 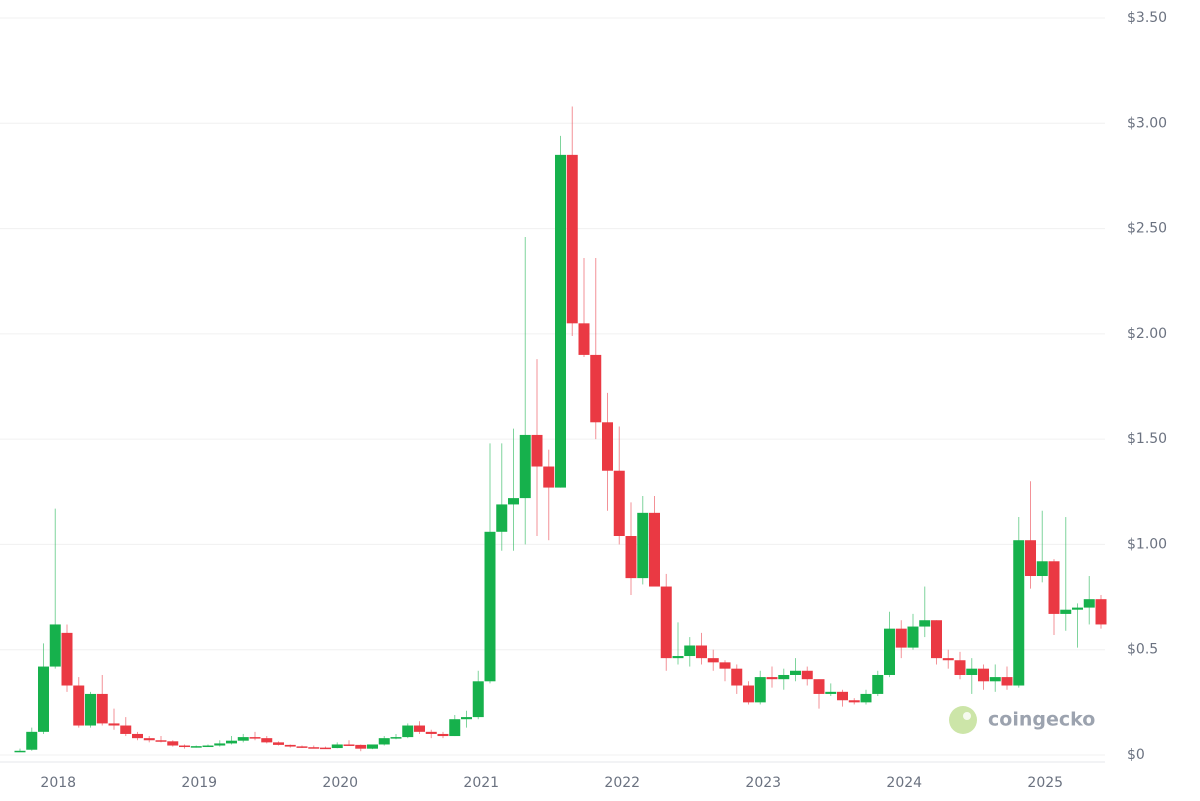 What do you see at coordinates (1147, 439) in the screenshot?
I see `y-tick-label: $1.50` at bounding box center [1147, 439].